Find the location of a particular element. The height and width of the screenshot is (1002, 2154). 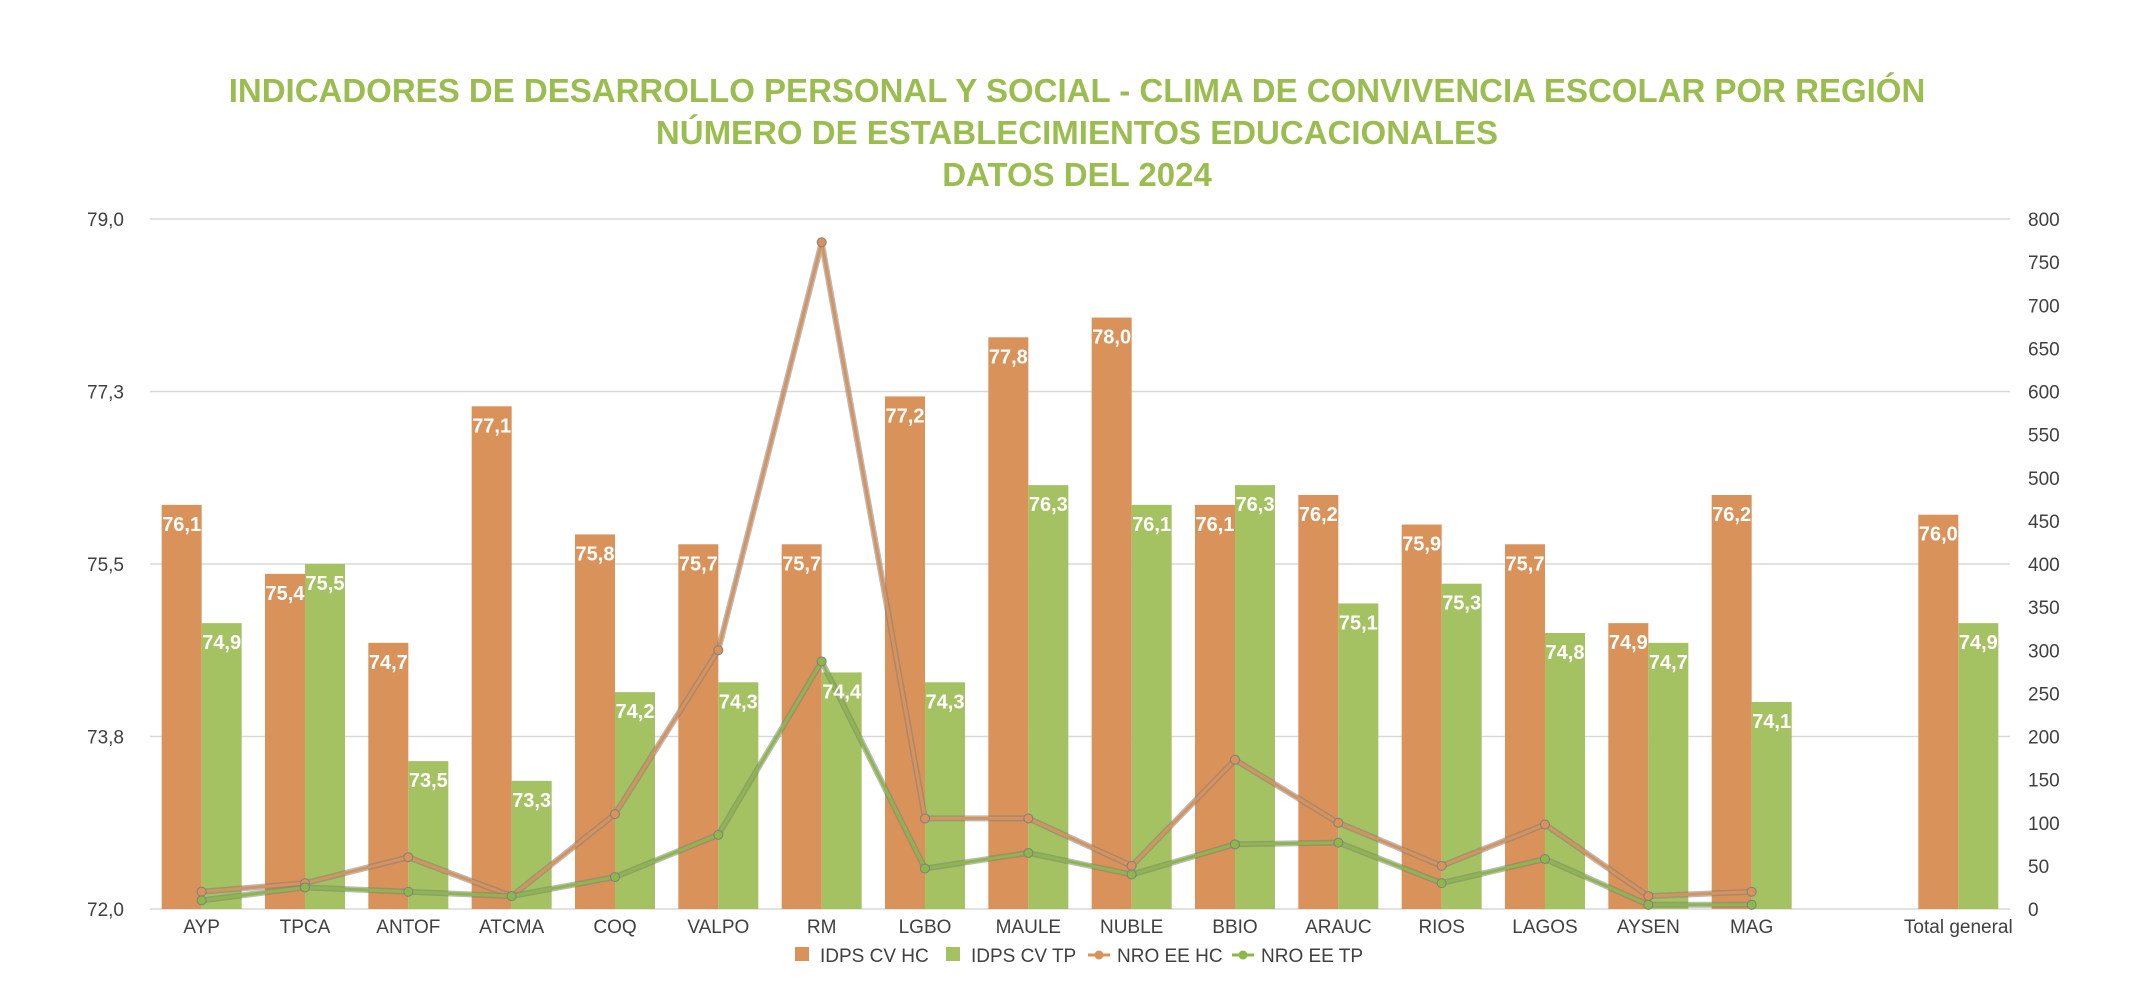

left-axis: 72,0 73,8 75,5 77,3 79,0 is located at coordinates (105, 565).